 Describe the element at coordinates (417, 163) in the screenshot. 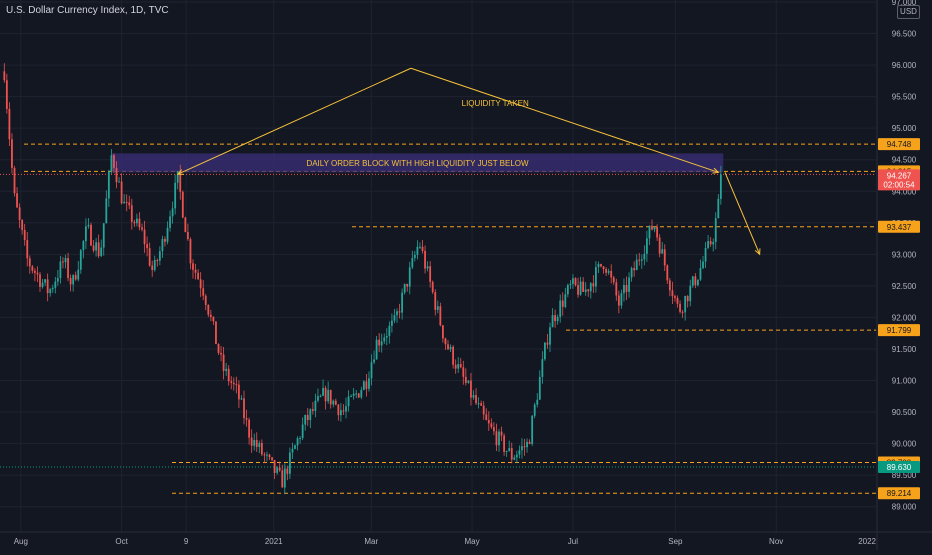

I see `order-block-zone` at that location.